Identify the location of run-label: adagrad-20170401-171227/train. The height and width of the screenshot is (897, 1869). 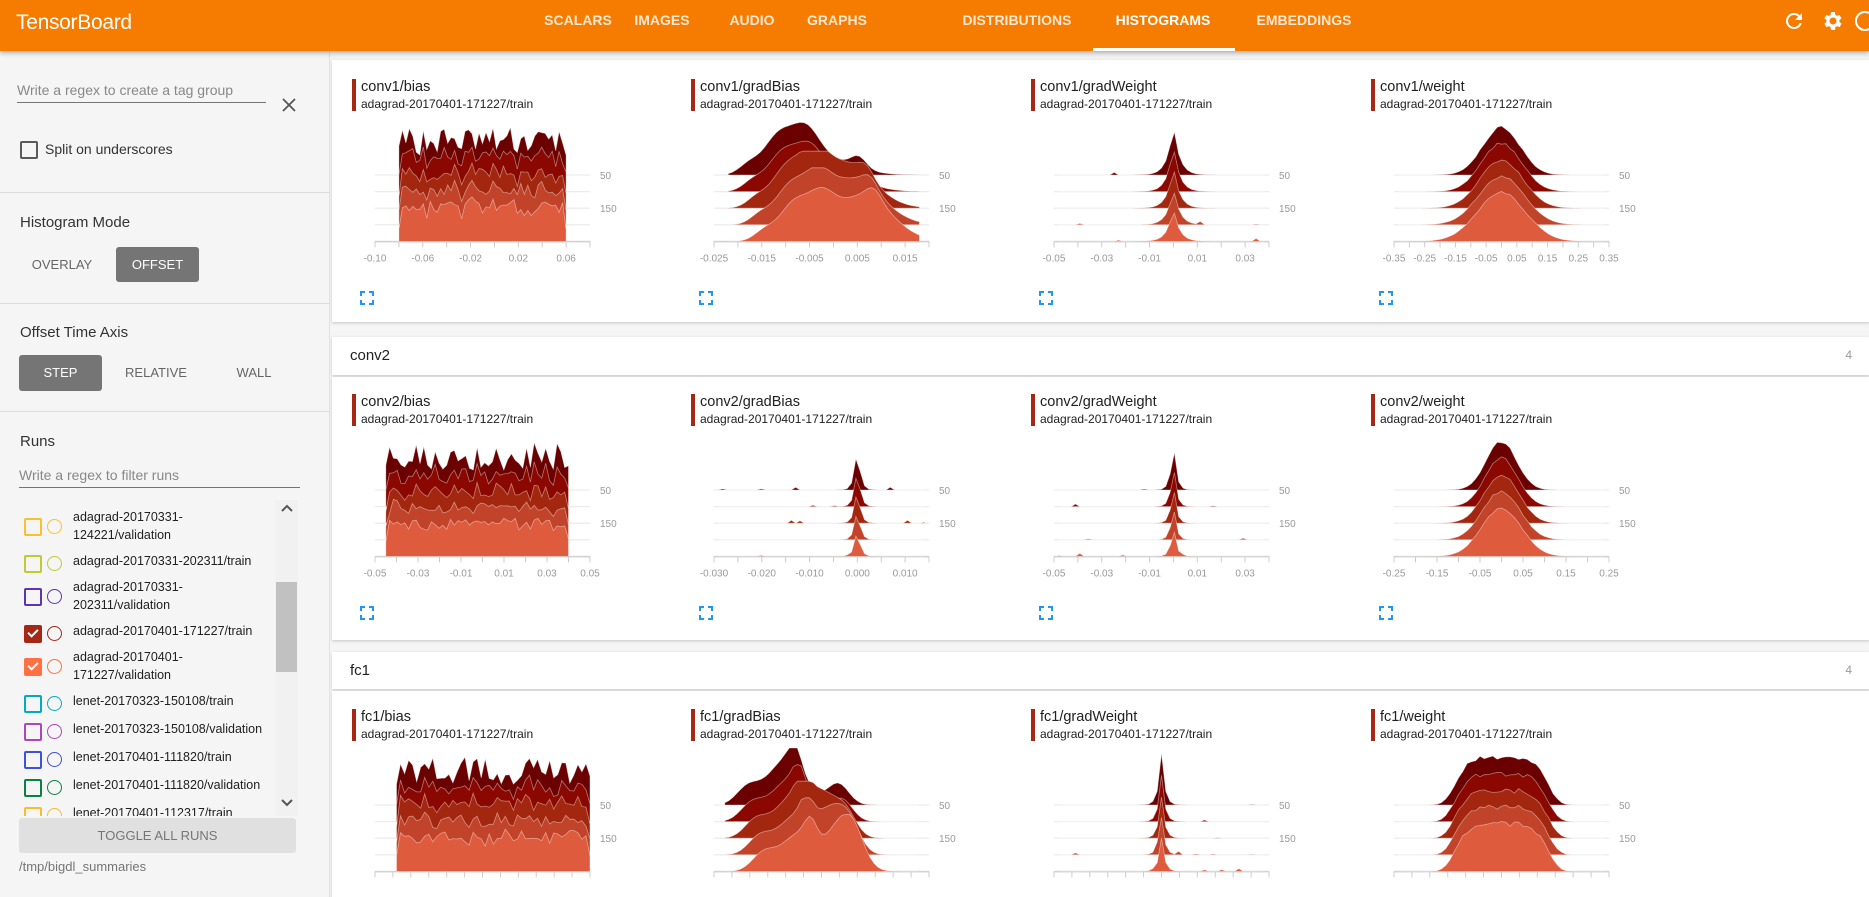
(163, 631).